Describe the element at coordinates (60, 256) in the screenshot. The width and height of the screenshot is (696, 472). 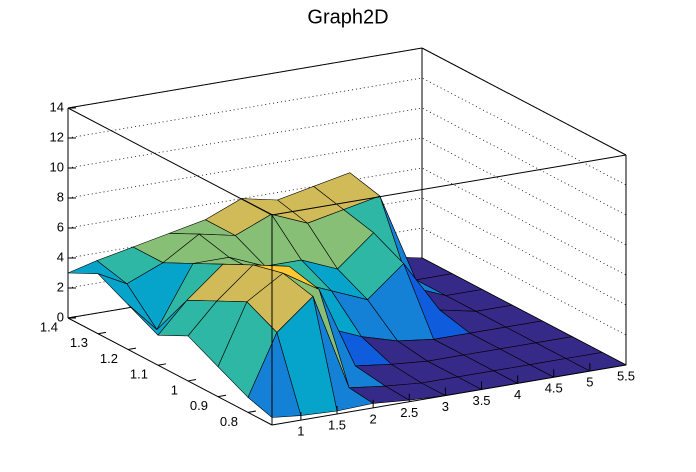
I see `z-tick-label: 4` at that location.